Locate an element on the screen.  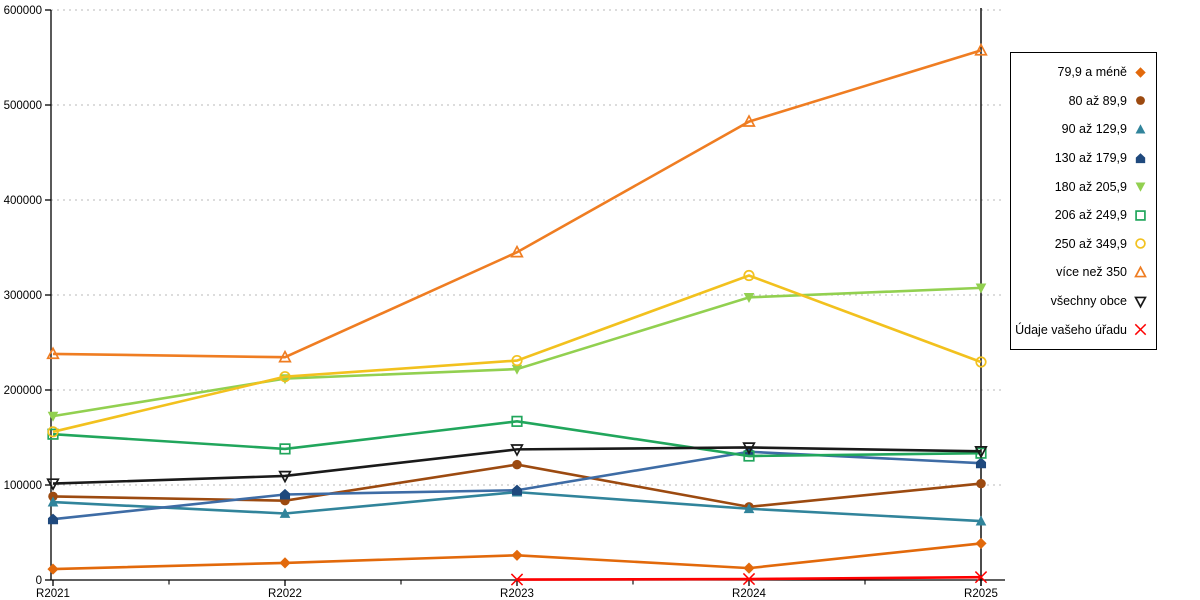
x-tick-label: R2023 is located at coordinates (517, 594).